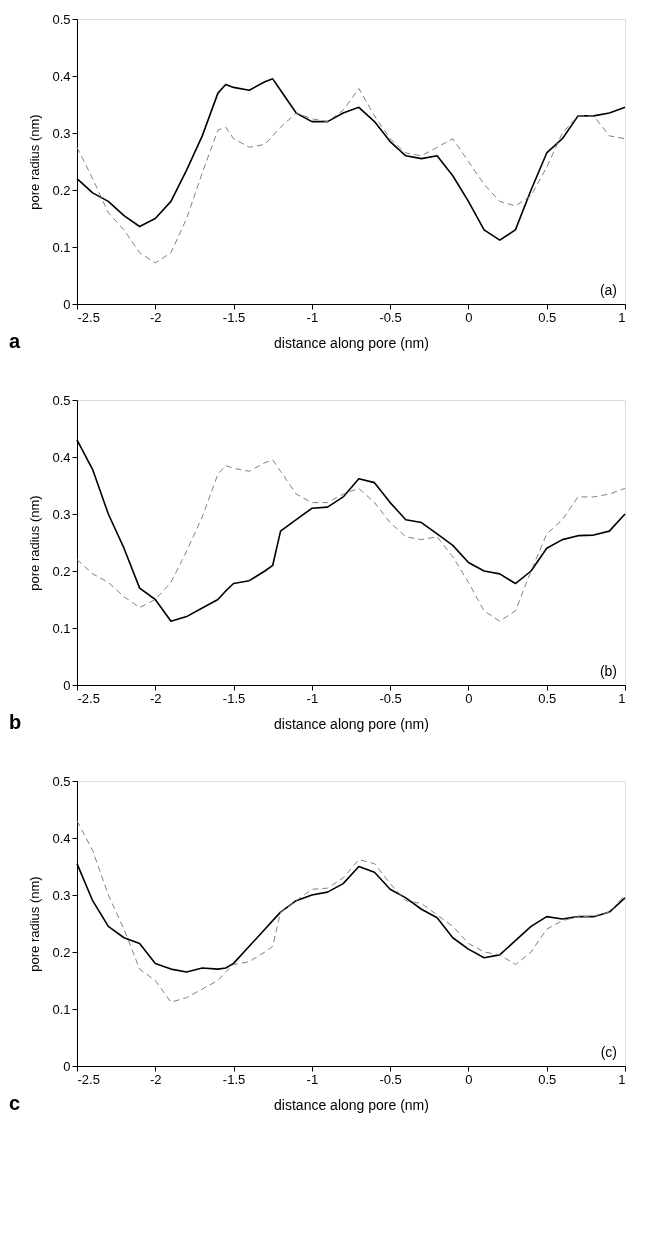 This screenshot has height=1251, width=660. What do you see at coordinates (15, 722) in the screenshot?
I see `text: b` at bounding box center [15, 722].